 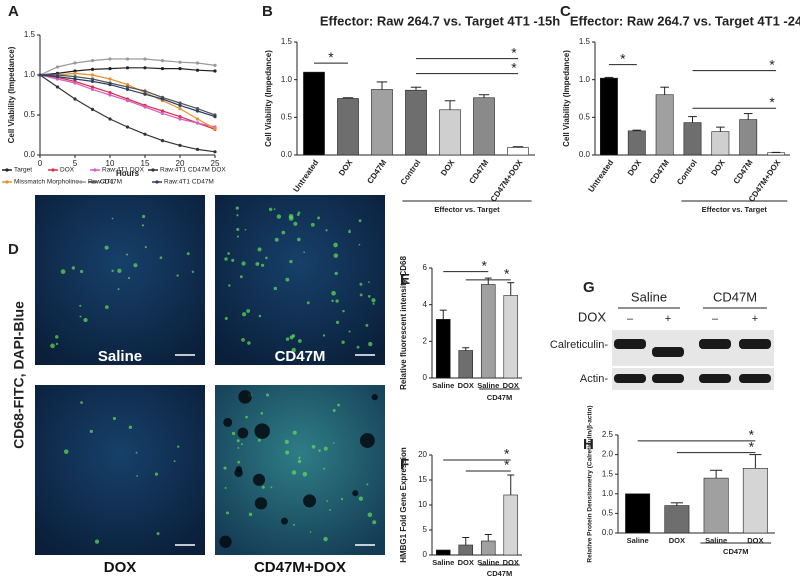 What do you see at coordinates (189, 182) in the screenshot?
I see `legend-label: Raw:4T1 CD47M` at bounding box center [189, 182].